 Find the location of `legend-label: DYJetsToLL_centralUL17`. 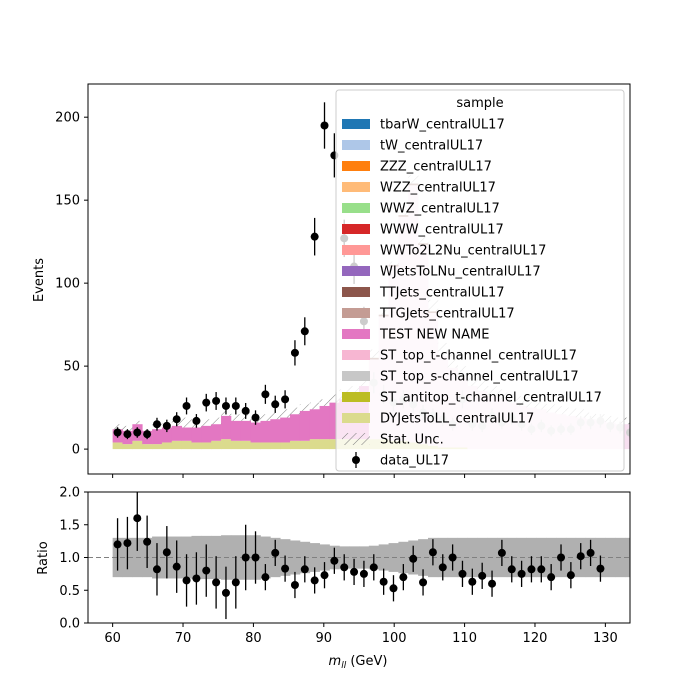

legend-label: DYJetsToLL_centralUL17 is located at coordinates (457, 419).